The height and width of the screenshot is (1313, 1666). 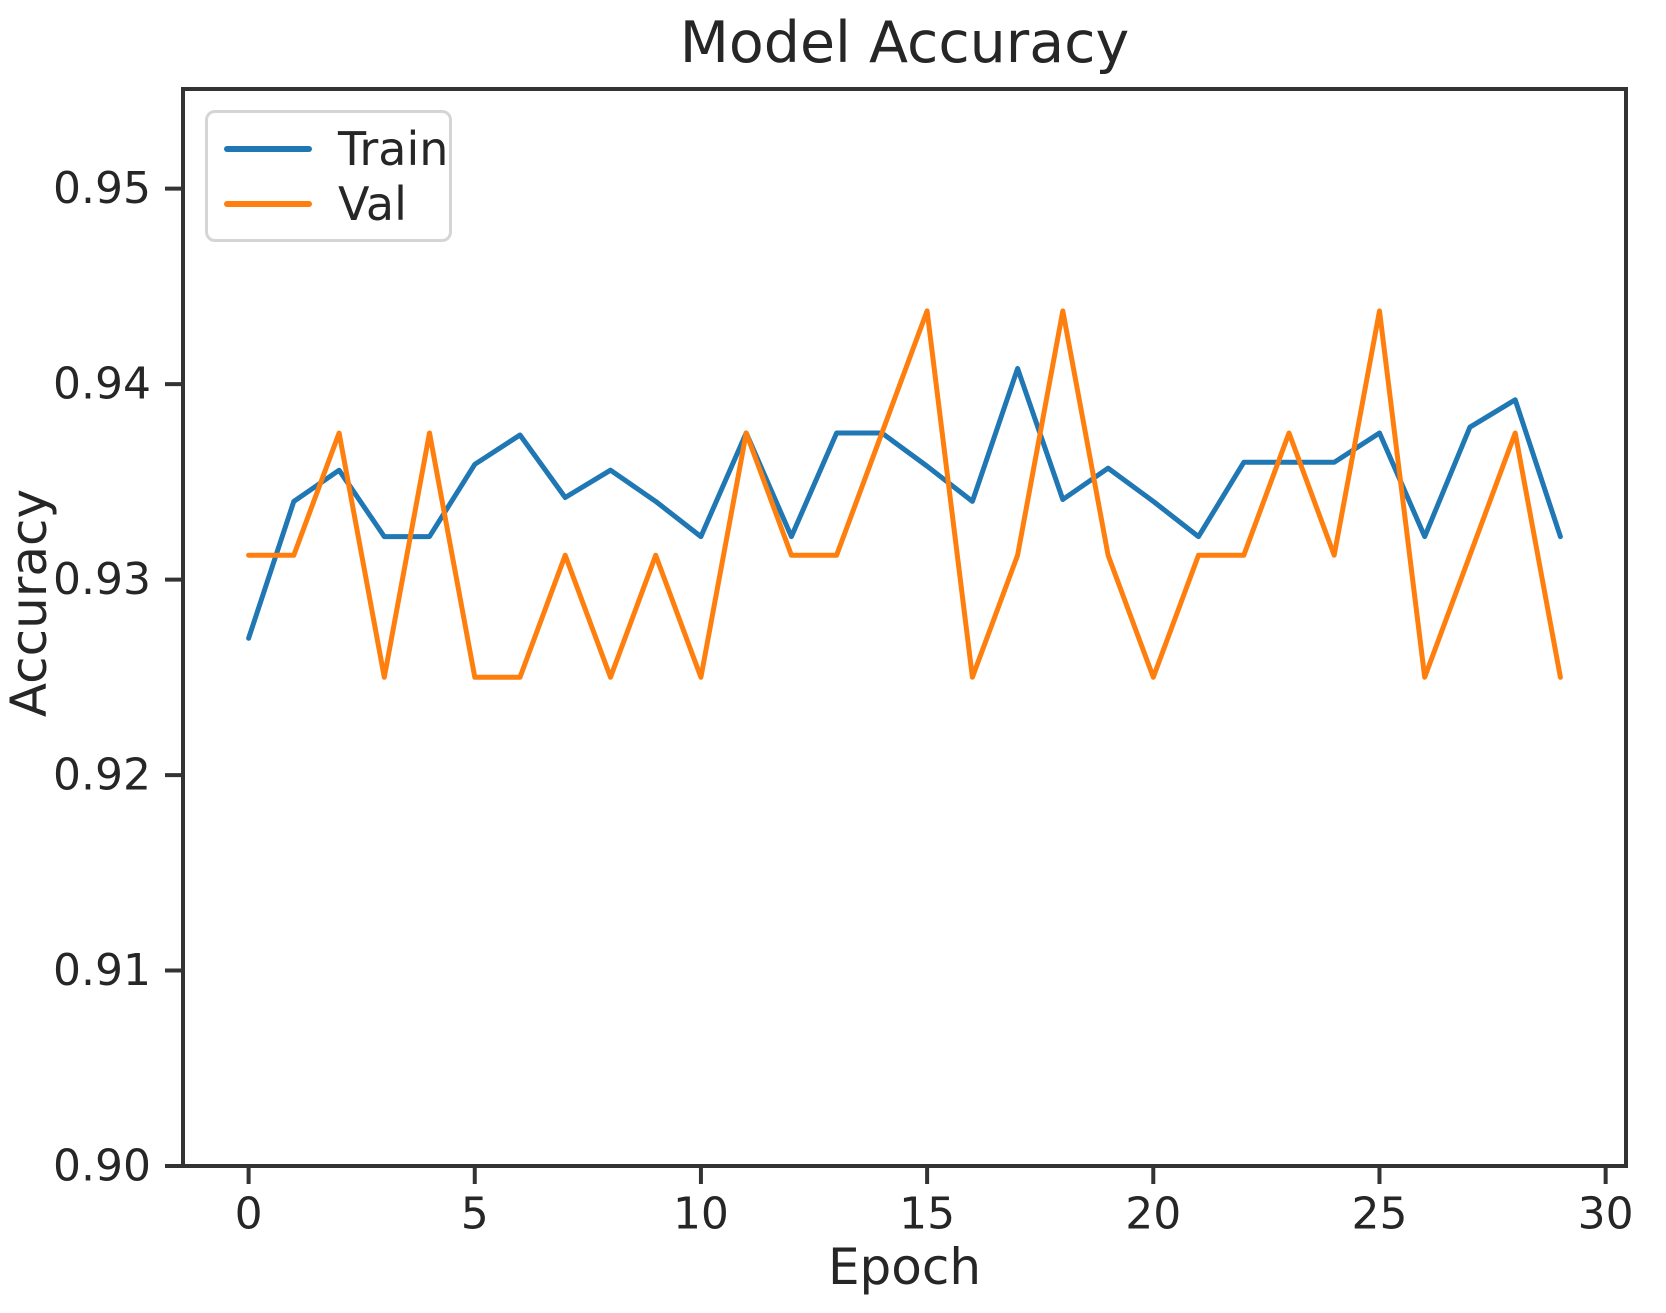 What do you see at coordinates (102, 188) in the screenshot?
I see `y-tick-label: 0.95` at bounding box center [102, 188].